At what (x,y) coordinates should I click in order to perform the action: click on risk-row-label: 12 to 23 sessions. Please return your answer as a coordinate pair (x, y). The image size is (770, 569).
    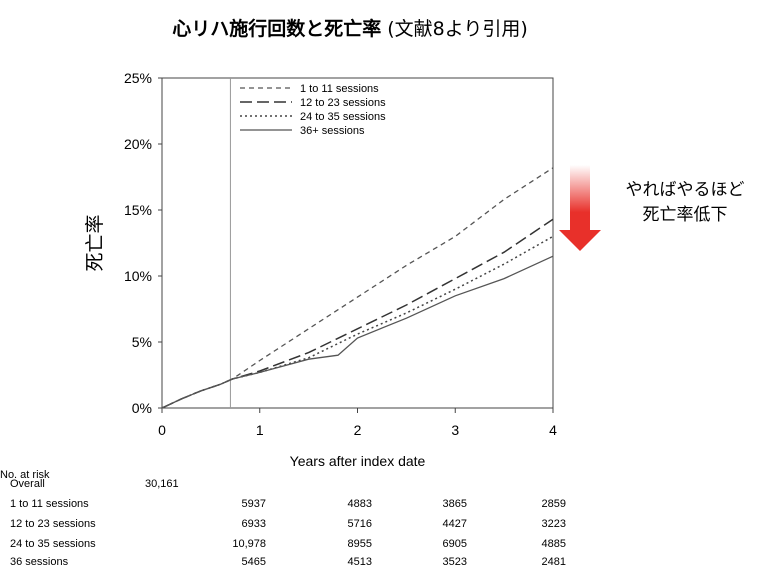
    Looking at the image, I should click on (53, 524).